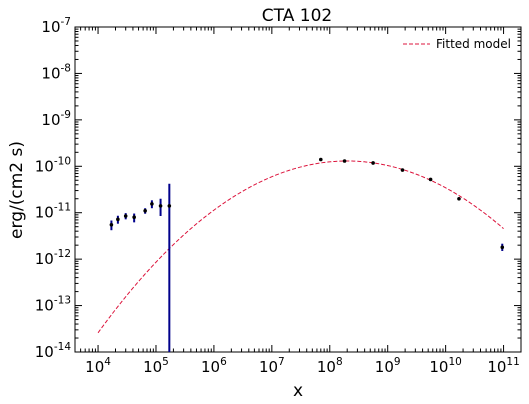 This screenshot has height=404, width=529. Describe the element at coordinates (297, 16) in the screenshot. I see `chart-title: CTA 102` at that location.